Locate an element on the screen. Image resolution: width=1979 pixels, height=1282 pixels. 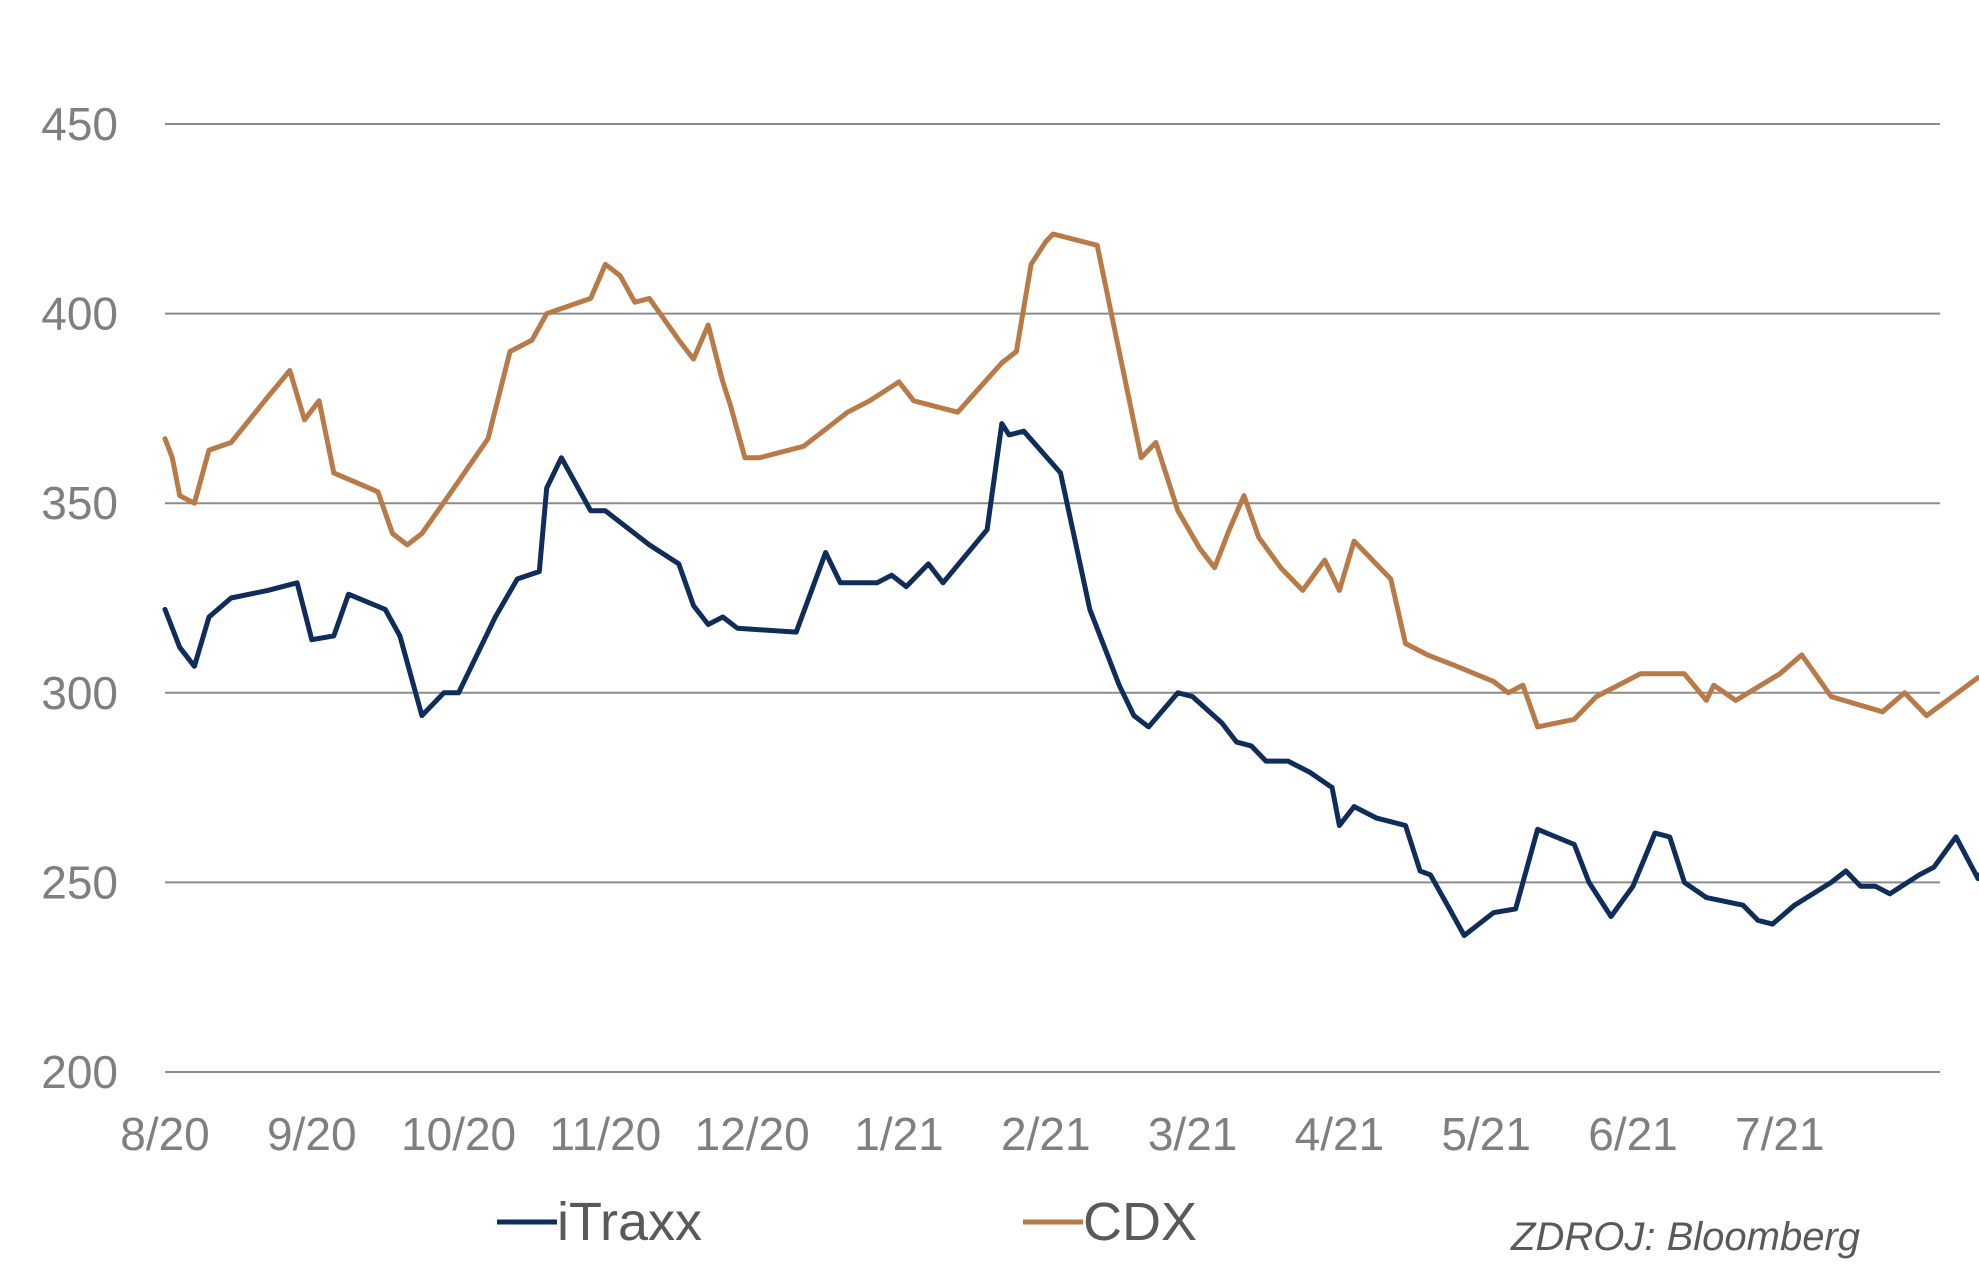
y-tick-label: 300 is located at coordinates (79, 693).